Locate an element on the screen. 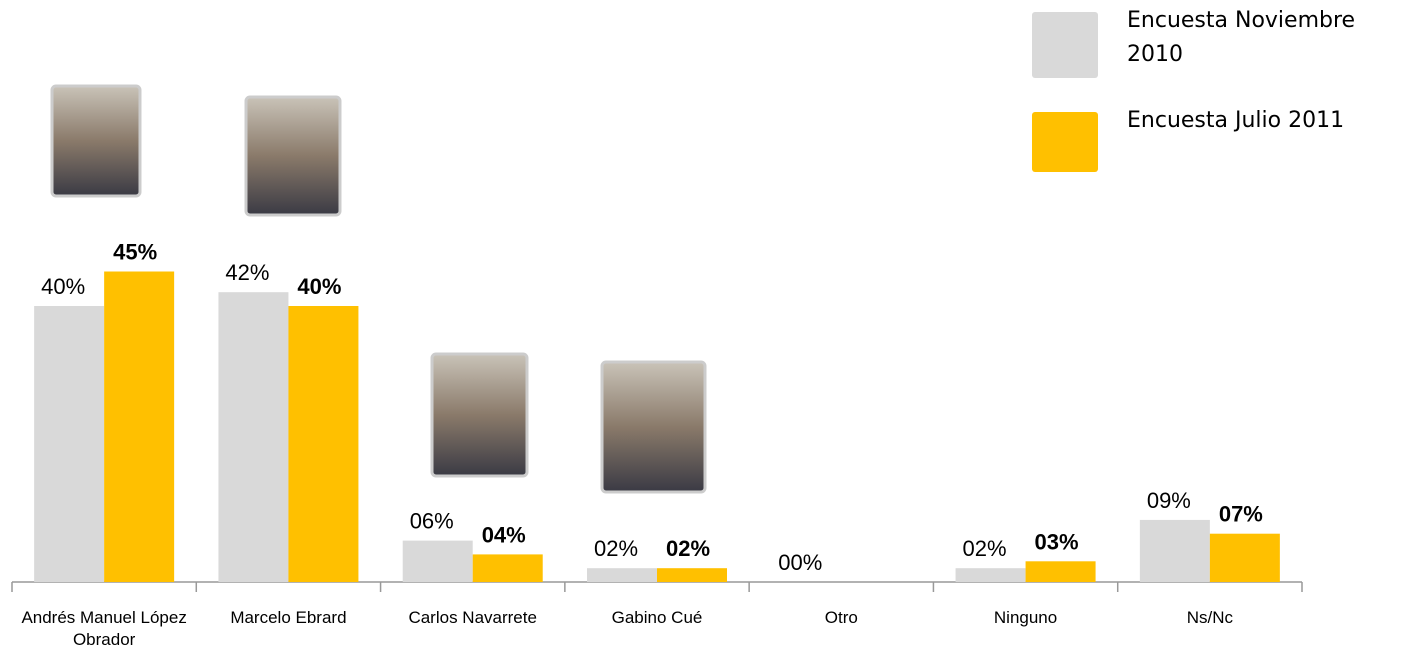 This screenshot has width=1401, height=653. x-tick-label: Marcelo Ebrard is located at coordinates (288, 617).